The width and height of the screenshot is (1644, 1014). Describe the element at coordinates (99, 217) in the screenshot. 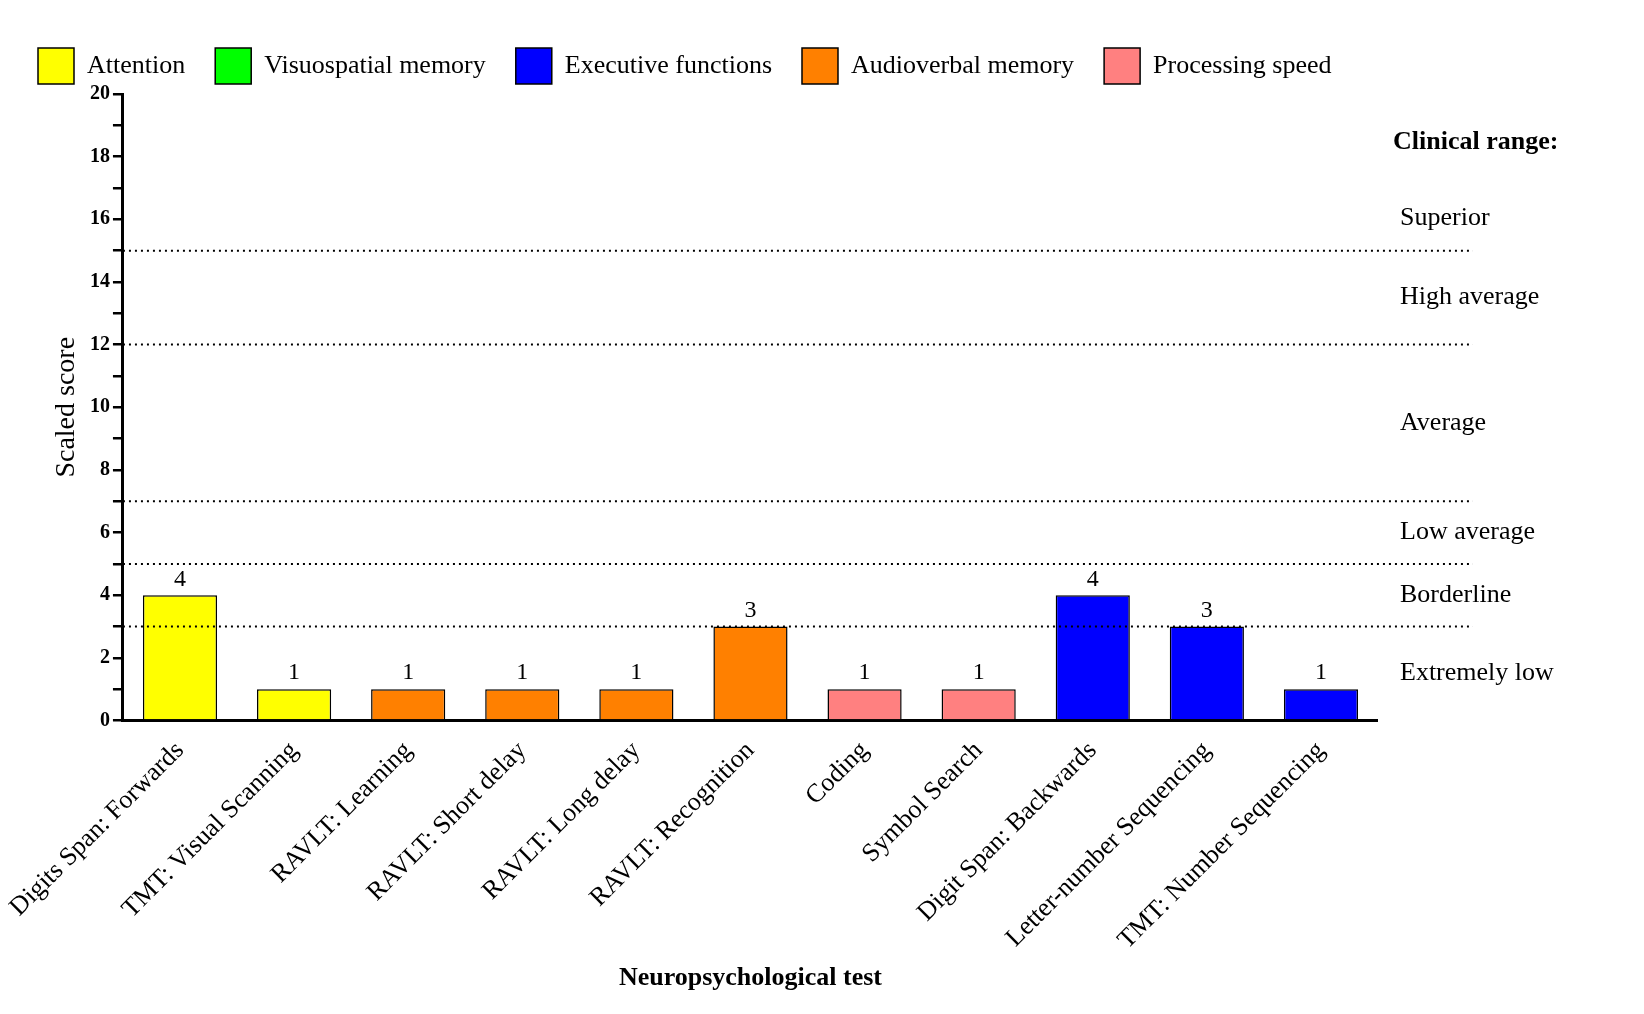

I see `y-tick-label: 16` at that location.